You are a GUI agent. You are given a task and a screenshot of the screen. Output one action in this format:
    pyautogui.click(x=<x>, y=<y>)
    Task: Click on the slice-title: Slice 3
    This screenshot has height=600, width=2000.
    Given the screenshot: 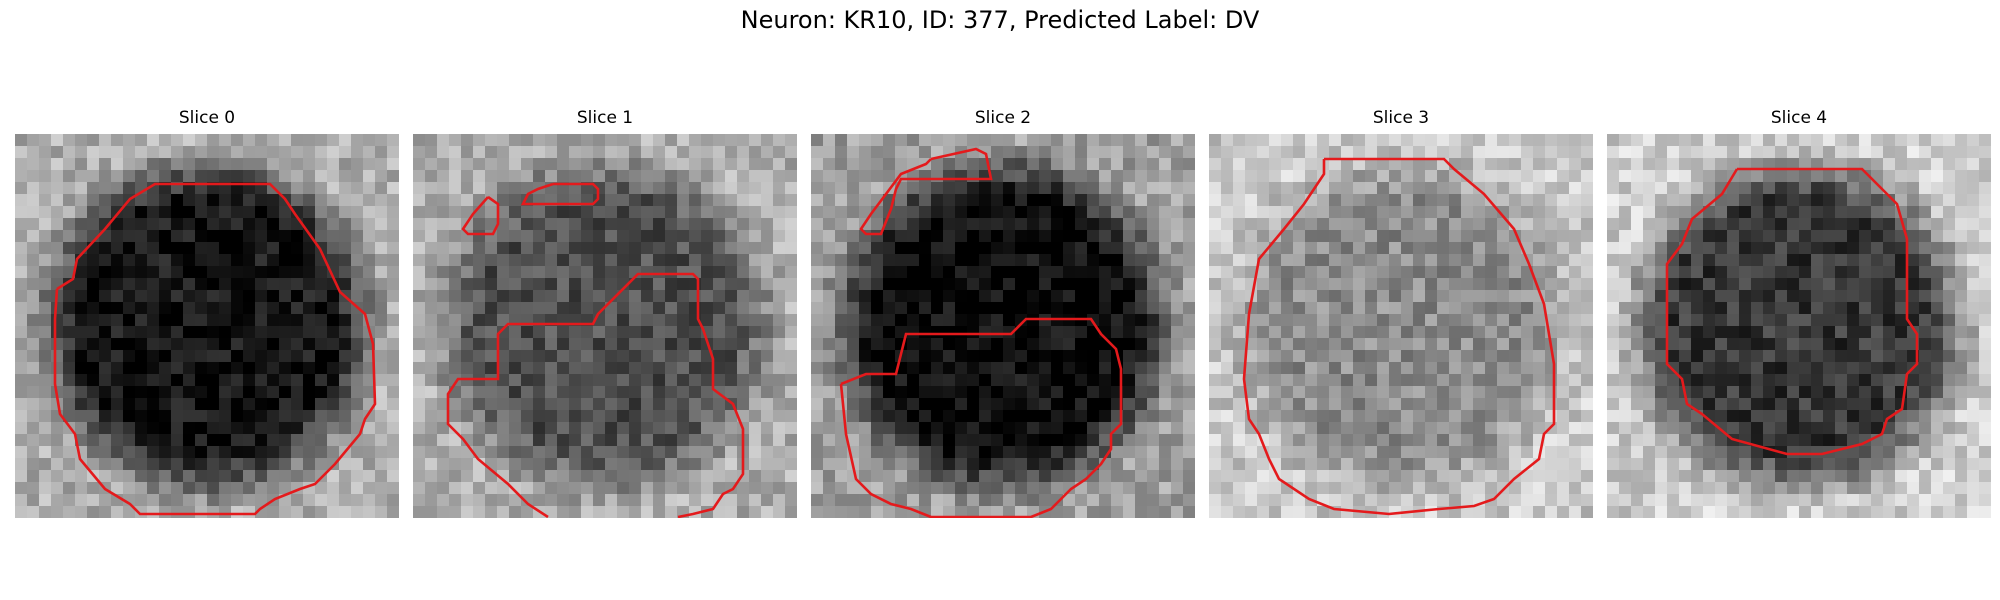 What is the action you would take?
    pyautogui.click(x=1401, y=118)
    